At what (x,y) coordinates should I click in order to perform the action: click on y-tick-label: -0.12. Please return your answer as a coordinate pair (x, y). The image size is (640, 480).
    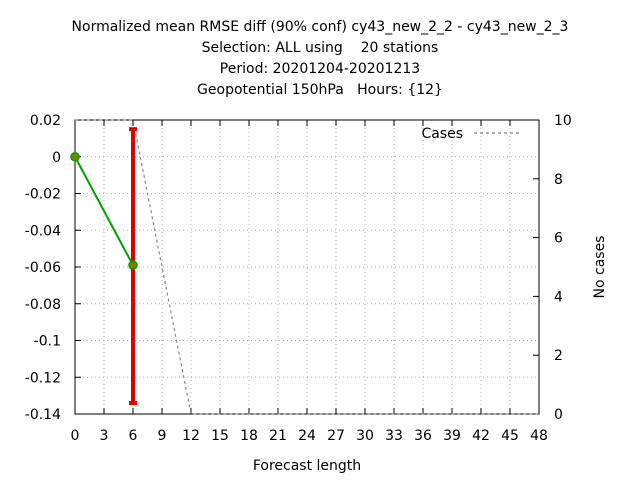
    Looking at the image, I should click on (43, 378).